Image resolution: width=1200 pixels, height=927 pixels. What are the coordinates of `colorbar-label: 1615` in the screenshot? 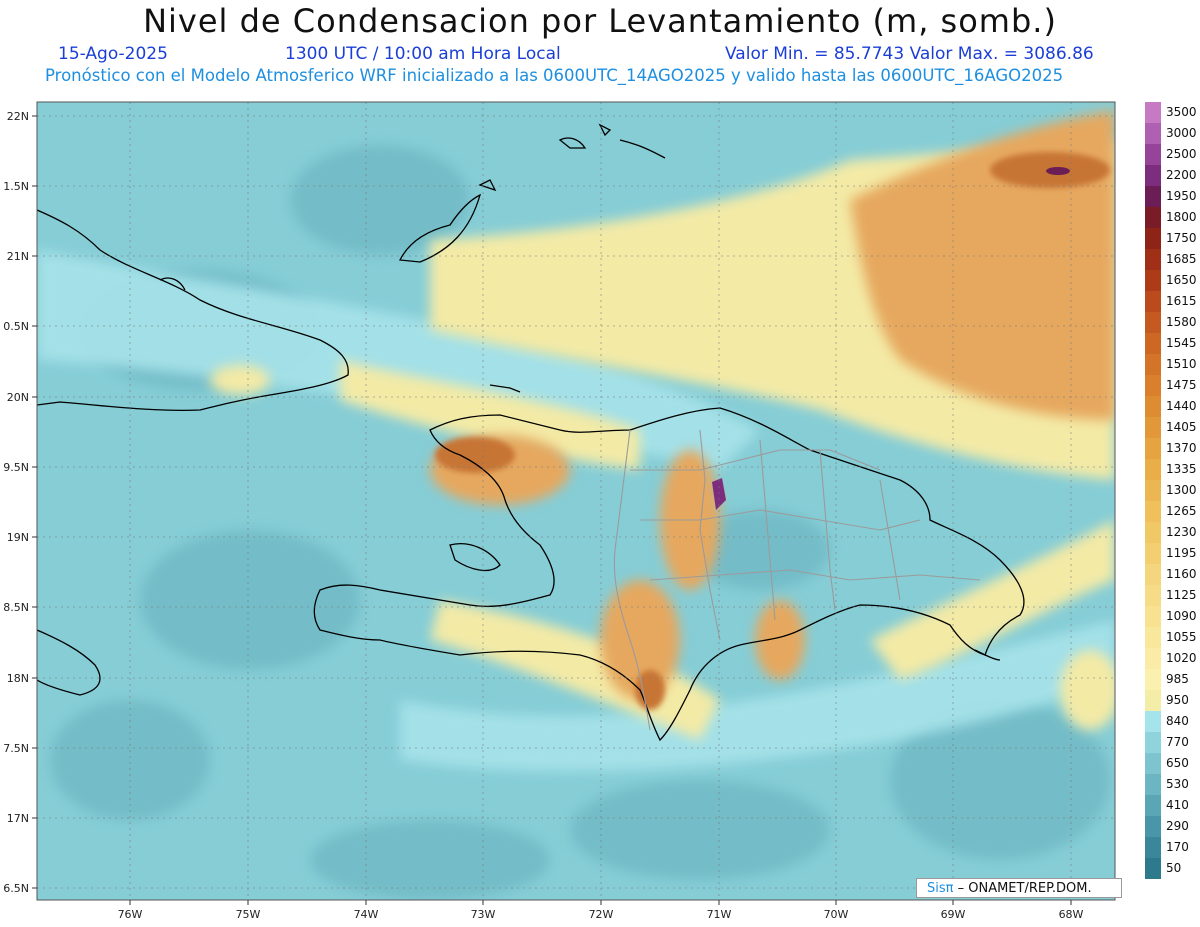 It's located at (1181, 301).